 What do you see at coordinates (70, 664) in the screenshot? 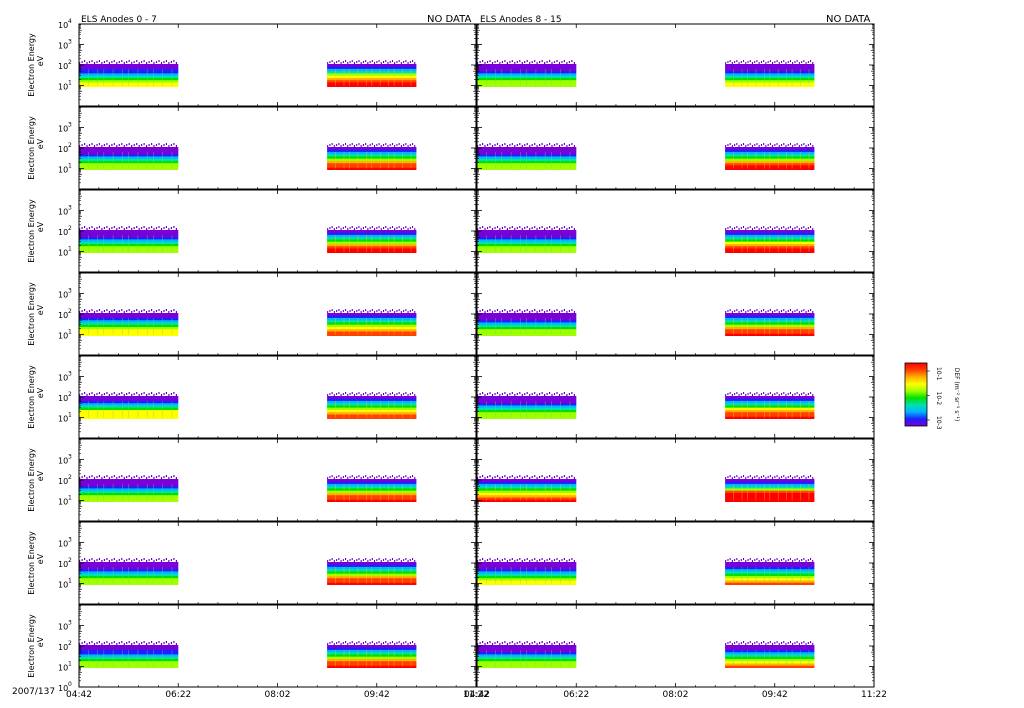
I see `y-tick-exponent: 1` at bounding box center [70, 664].